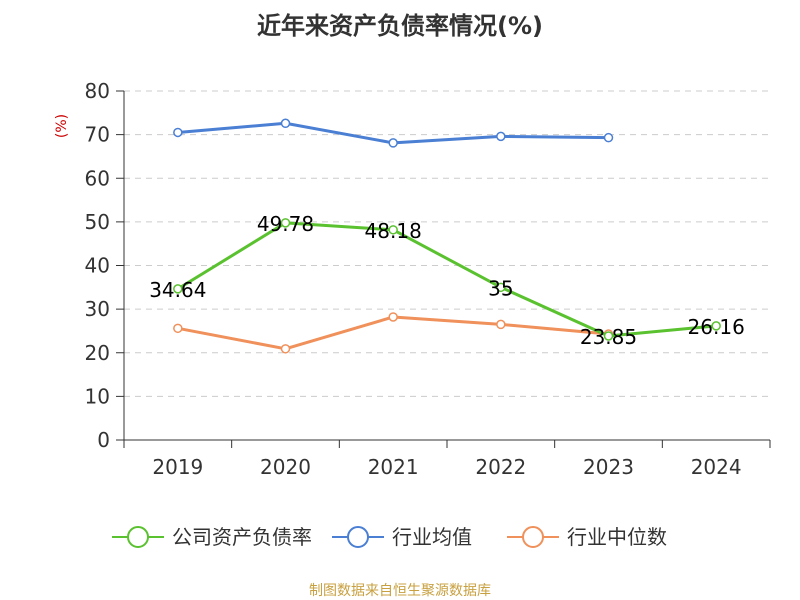 This screenshot has height=600, width=800. What do you see at coordinates (177, 467) in the screenshot?
I see `x-tick-label: 2019` at bounding box center [177, 467].